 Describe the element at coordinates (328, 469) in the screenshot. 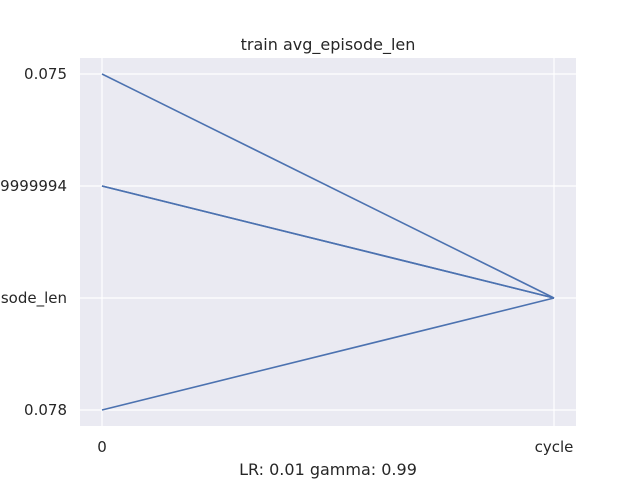

I see `x-axis-label: LR: 0.01 gamma: 0.99` at that location.